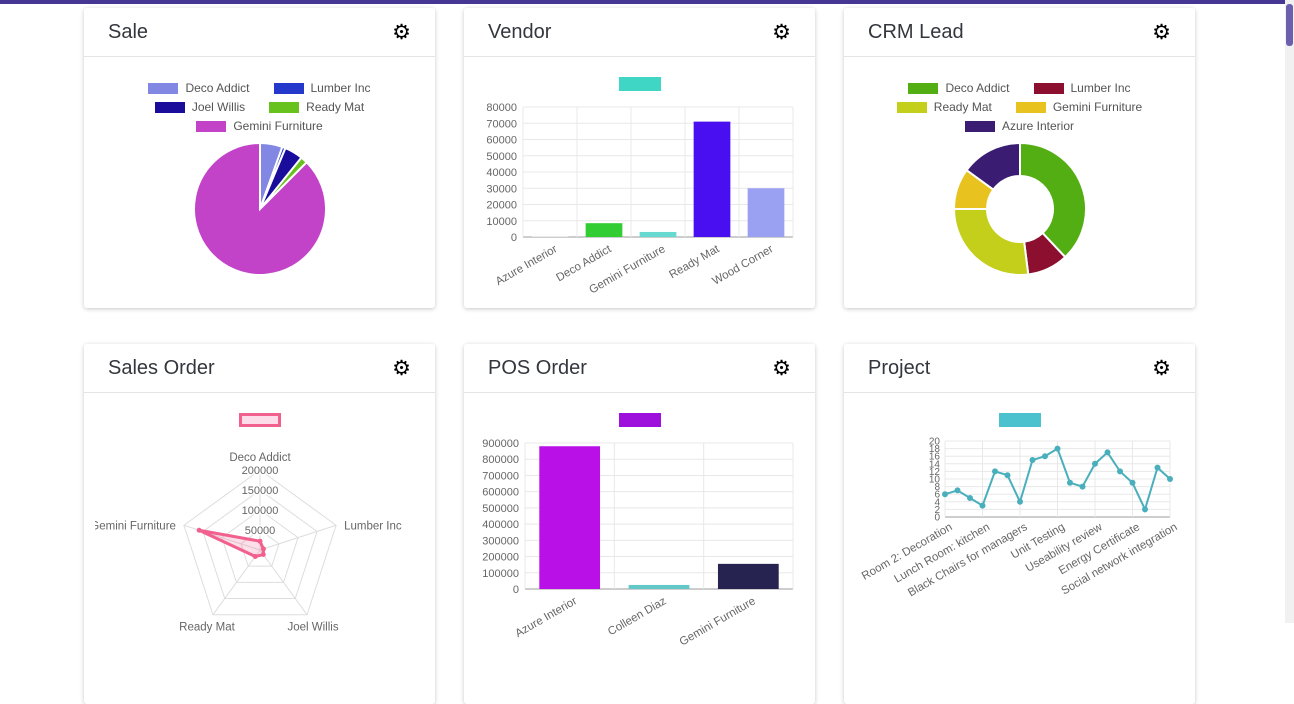  I want to click on svg-text: 80000, so click(501, 108).